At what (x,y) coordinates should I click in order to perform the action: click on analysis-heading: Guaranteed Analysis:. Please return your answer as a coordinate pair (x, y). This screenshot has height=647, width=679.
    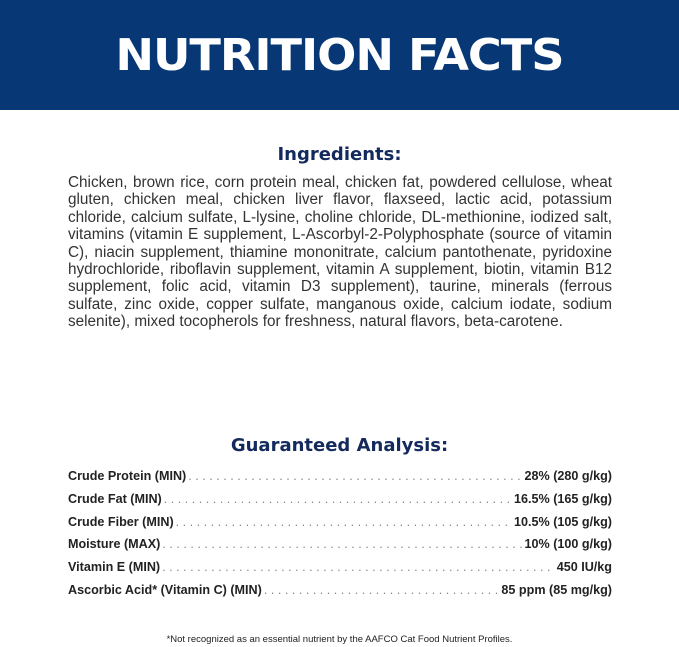
    Looking at the image, I should click on (339, 445).